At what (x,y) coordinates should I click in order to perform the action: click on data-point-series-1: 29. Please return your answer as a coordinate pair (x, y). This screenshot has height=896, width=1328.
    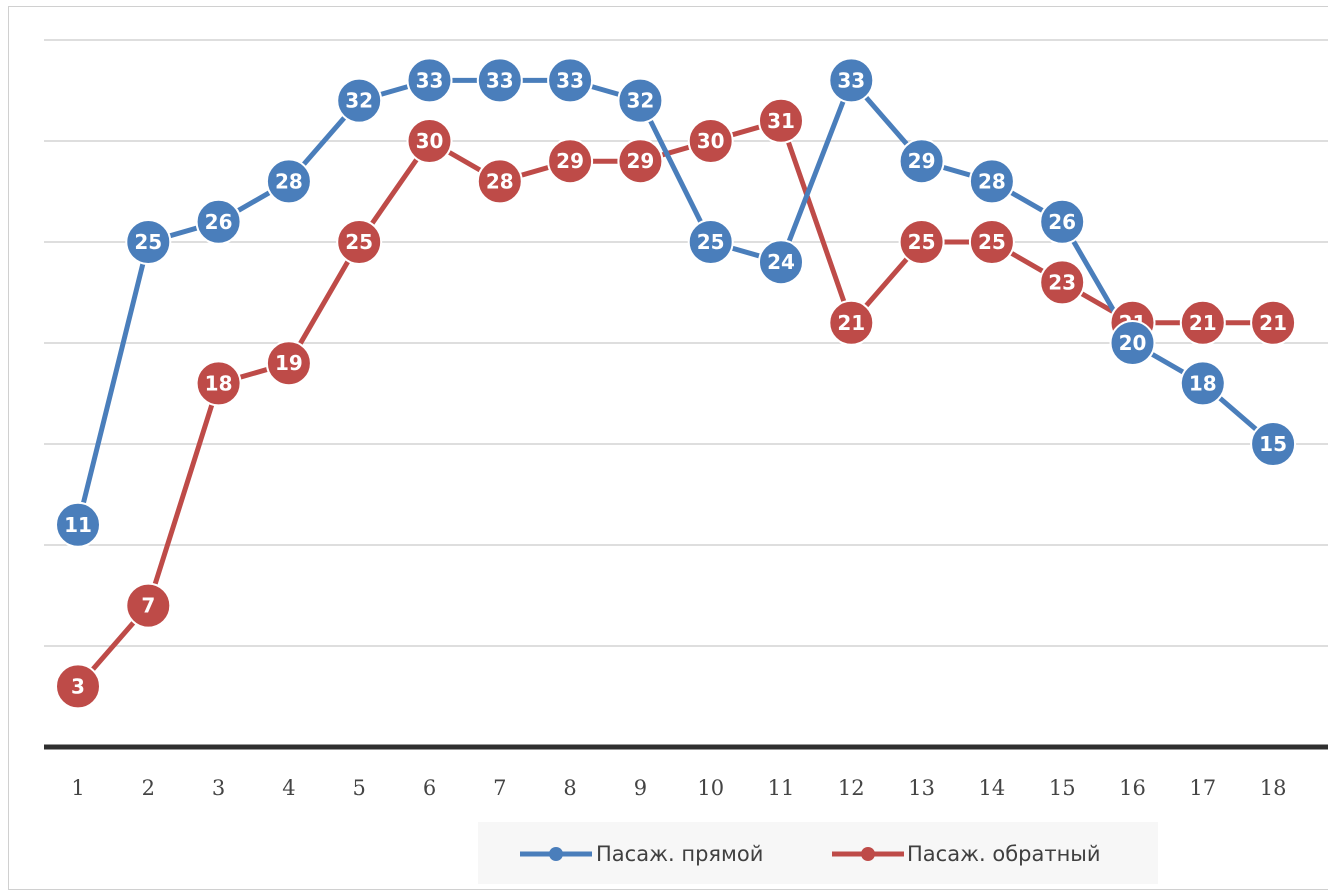
    Looking at the image, I should click on (921, 161).